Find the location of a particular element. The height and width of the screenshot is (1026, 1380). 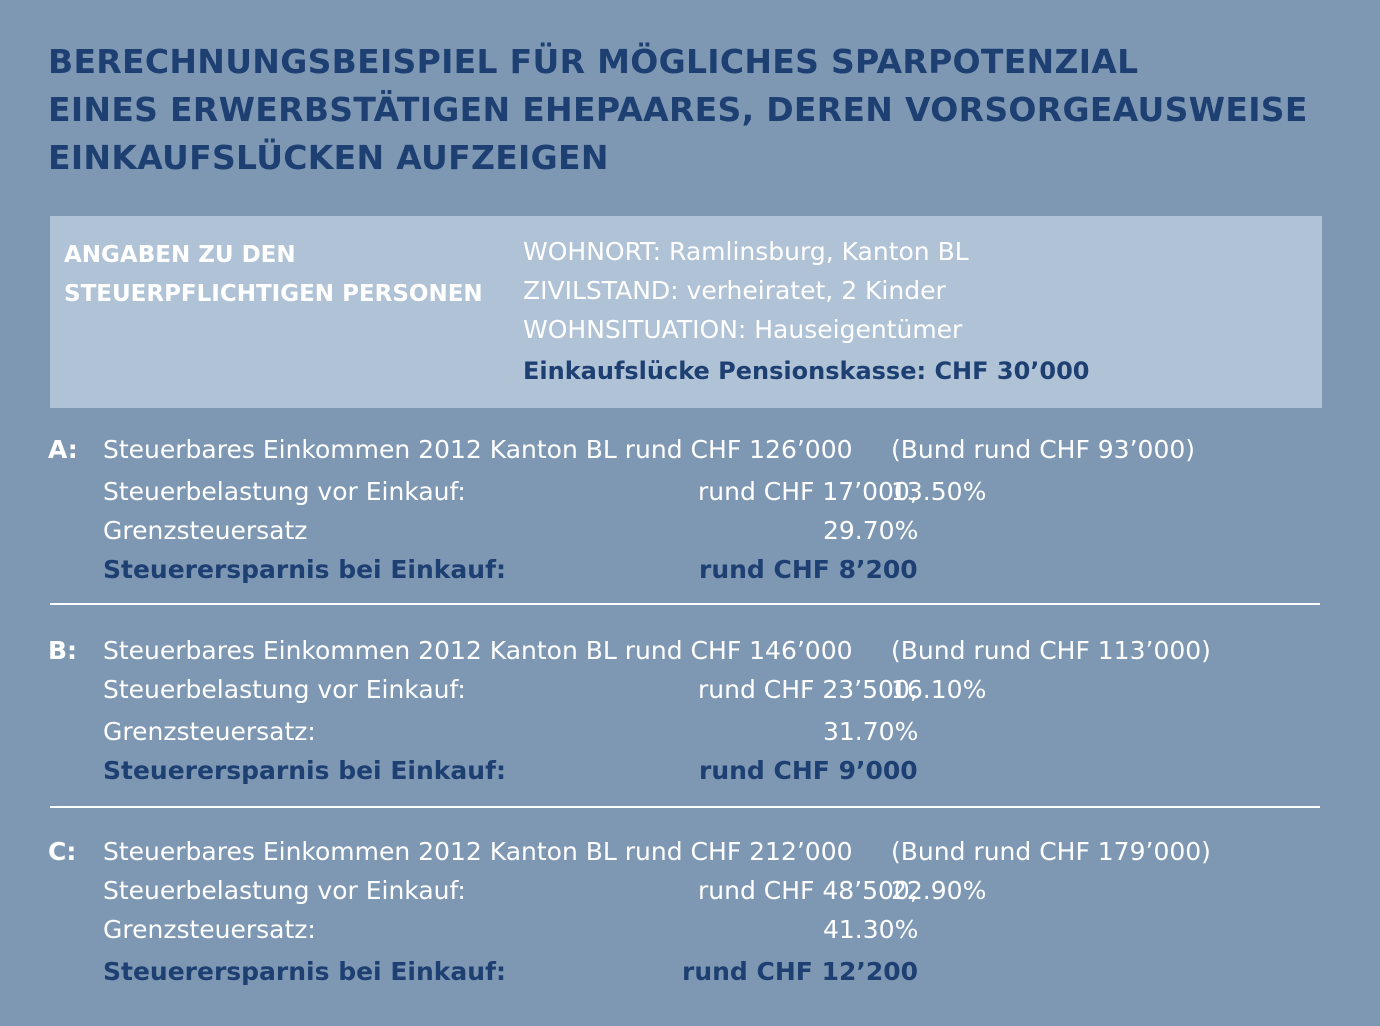

example-letter: C: is located at coordinates (62, 851).